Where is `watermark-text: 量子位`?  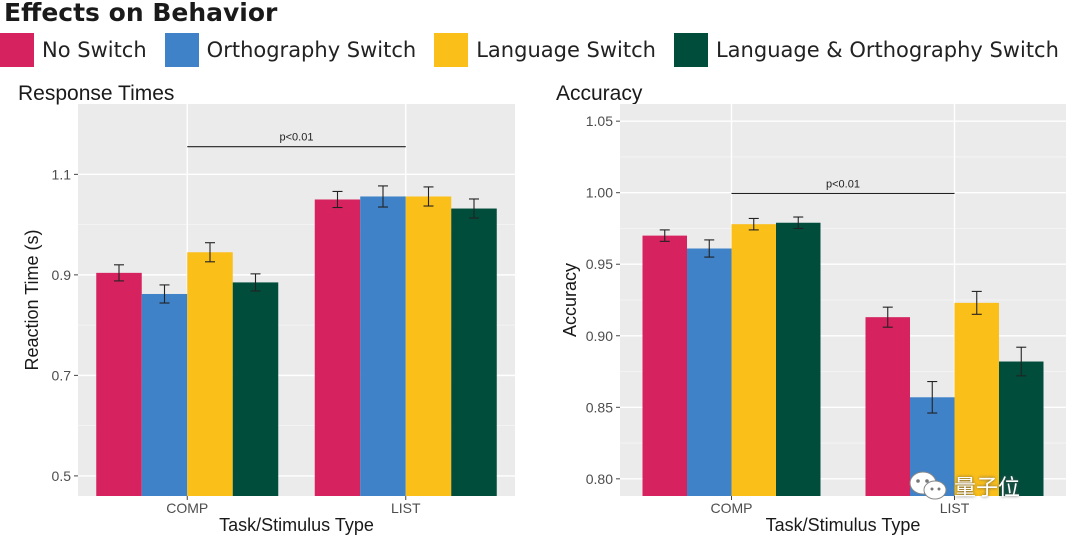 watermark-text: 量子位 is located at coordinates (987, 487).